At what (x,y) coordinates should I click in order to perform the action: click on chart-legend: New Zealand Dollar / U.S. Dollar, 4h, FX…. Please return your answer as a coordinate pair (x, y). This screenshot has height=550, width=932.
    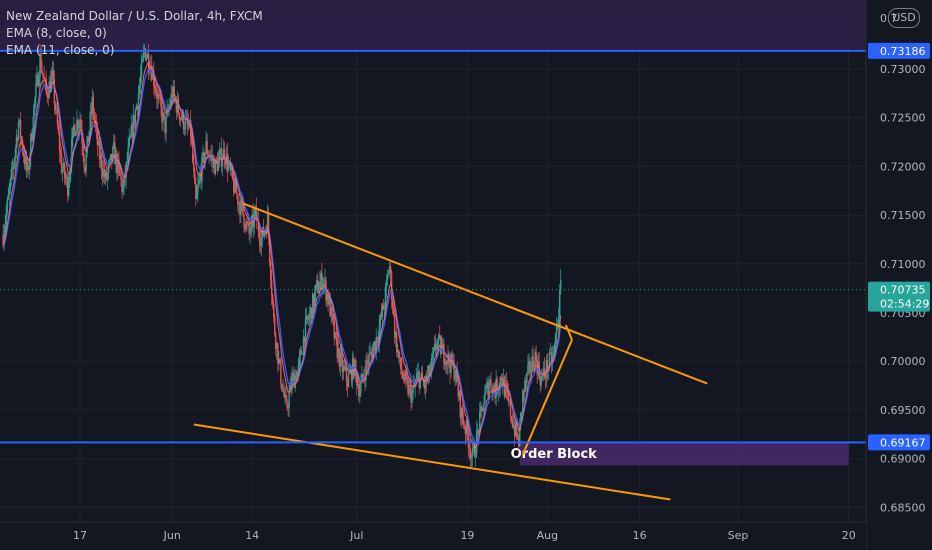
    Looking at the image, I should click on (134, 33).